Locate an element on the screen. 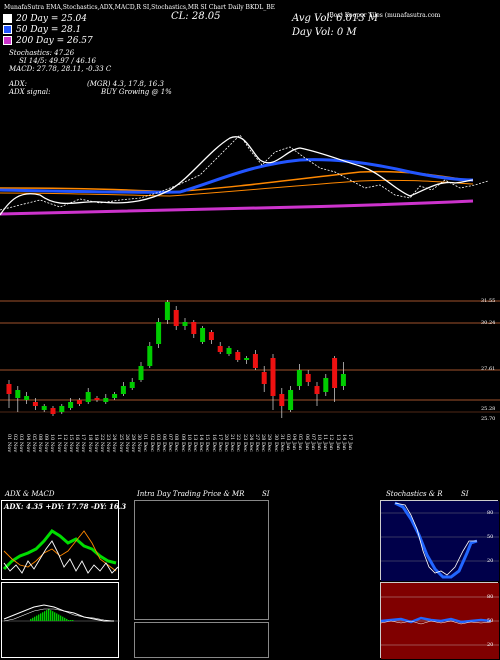  macd-panel is located at coordinates (60, 620).